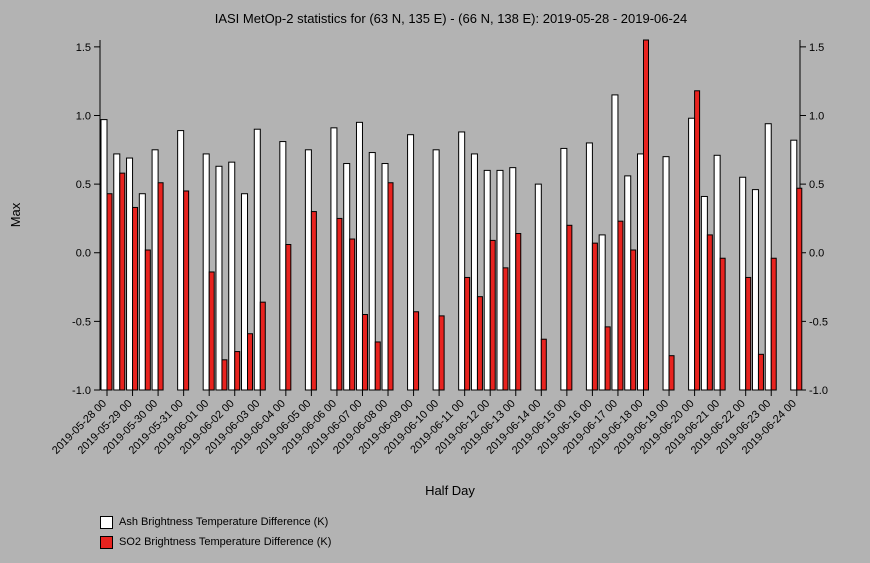 The image size is (870, 563). I want to click on y-tick-label-right: 0.5, so click(816, 185).